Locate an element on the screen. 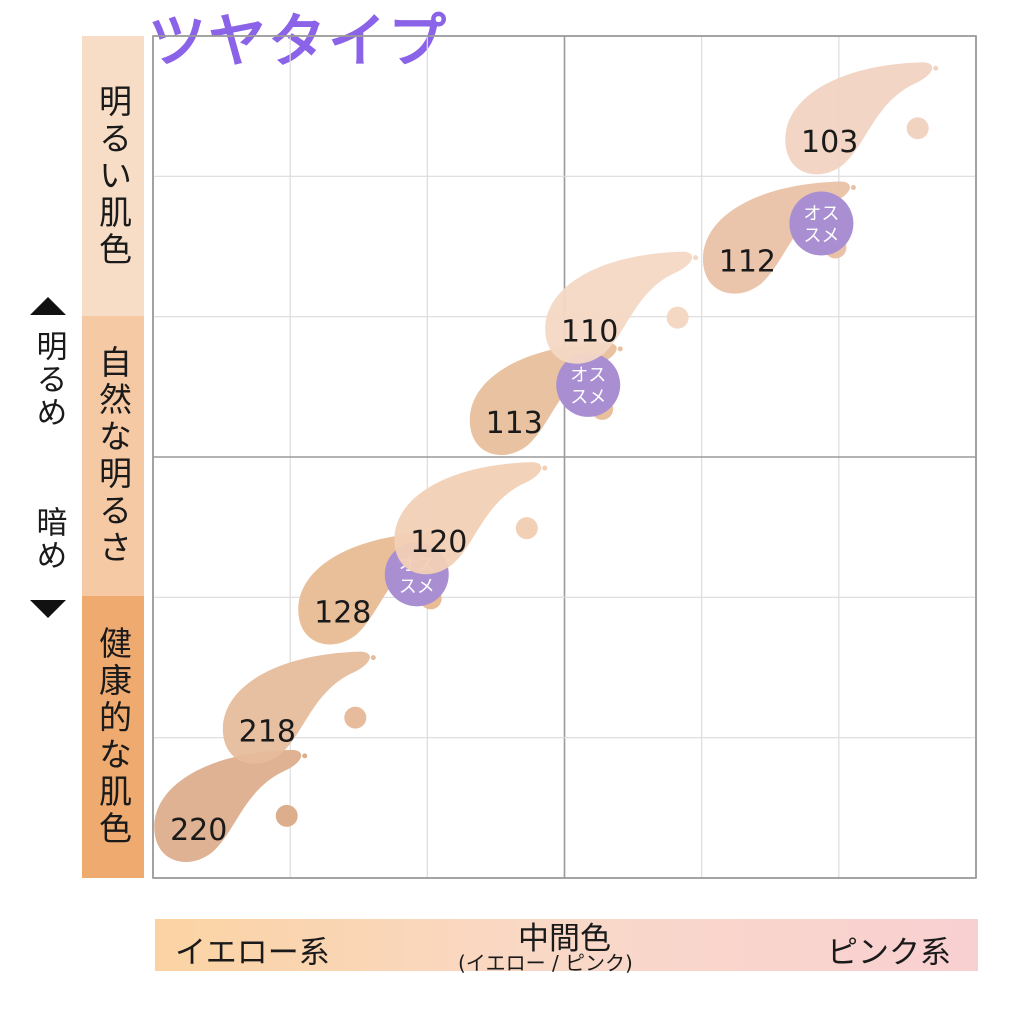 The width and height of the screenshot is (1024, 1024). swatch-218: 218 is located at coordinates (299, 707).